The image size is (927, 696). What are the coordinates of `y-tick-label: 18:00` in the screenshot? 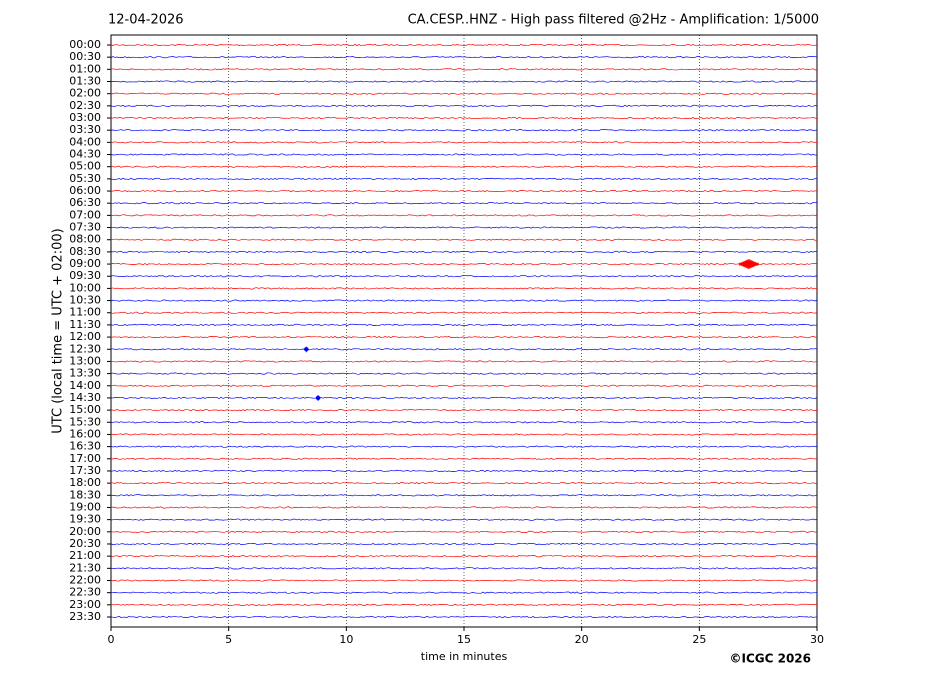 It's located at (85, 482).